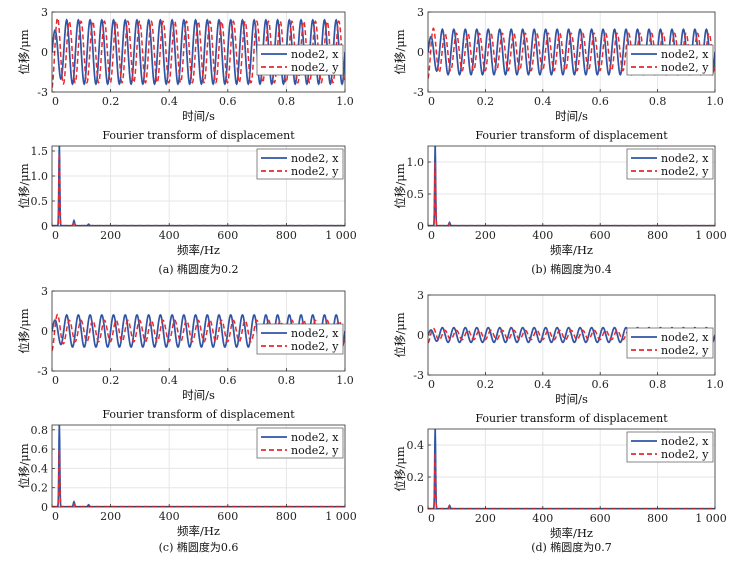 The width and height of the screenshot is (747, 565). I want to click on panel-caption: (a) 椭圆度为0.2, so click(198, 269).